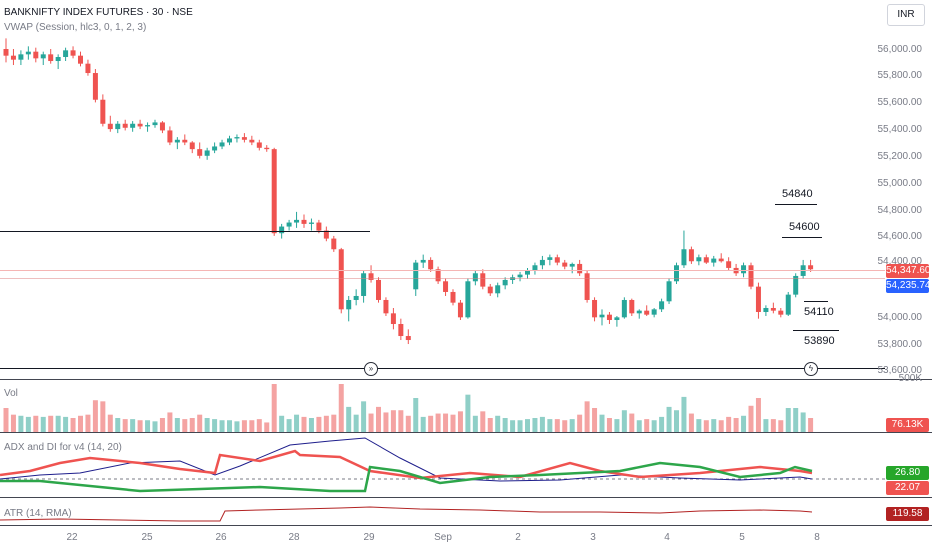 The width and height of the screenshot is (932, 550). Describe the element at coordinates (811, 369) in the screenshot. I see `lightning-icon: ϟ` at that location.